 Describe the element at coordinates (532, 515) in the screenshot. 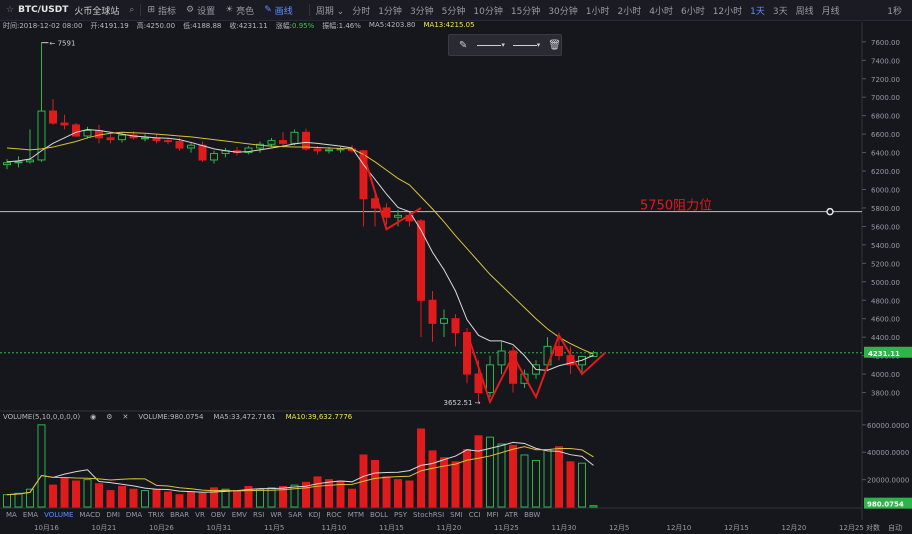

I see `indicator-tab: BBW` at that location.